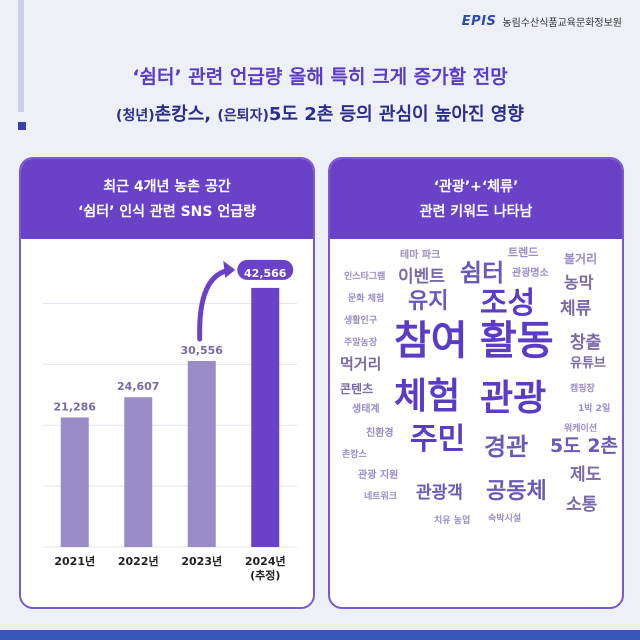  Describe the element at coordinates (22, 126) in the screenshot. I see `left-accent-dot` at that location.